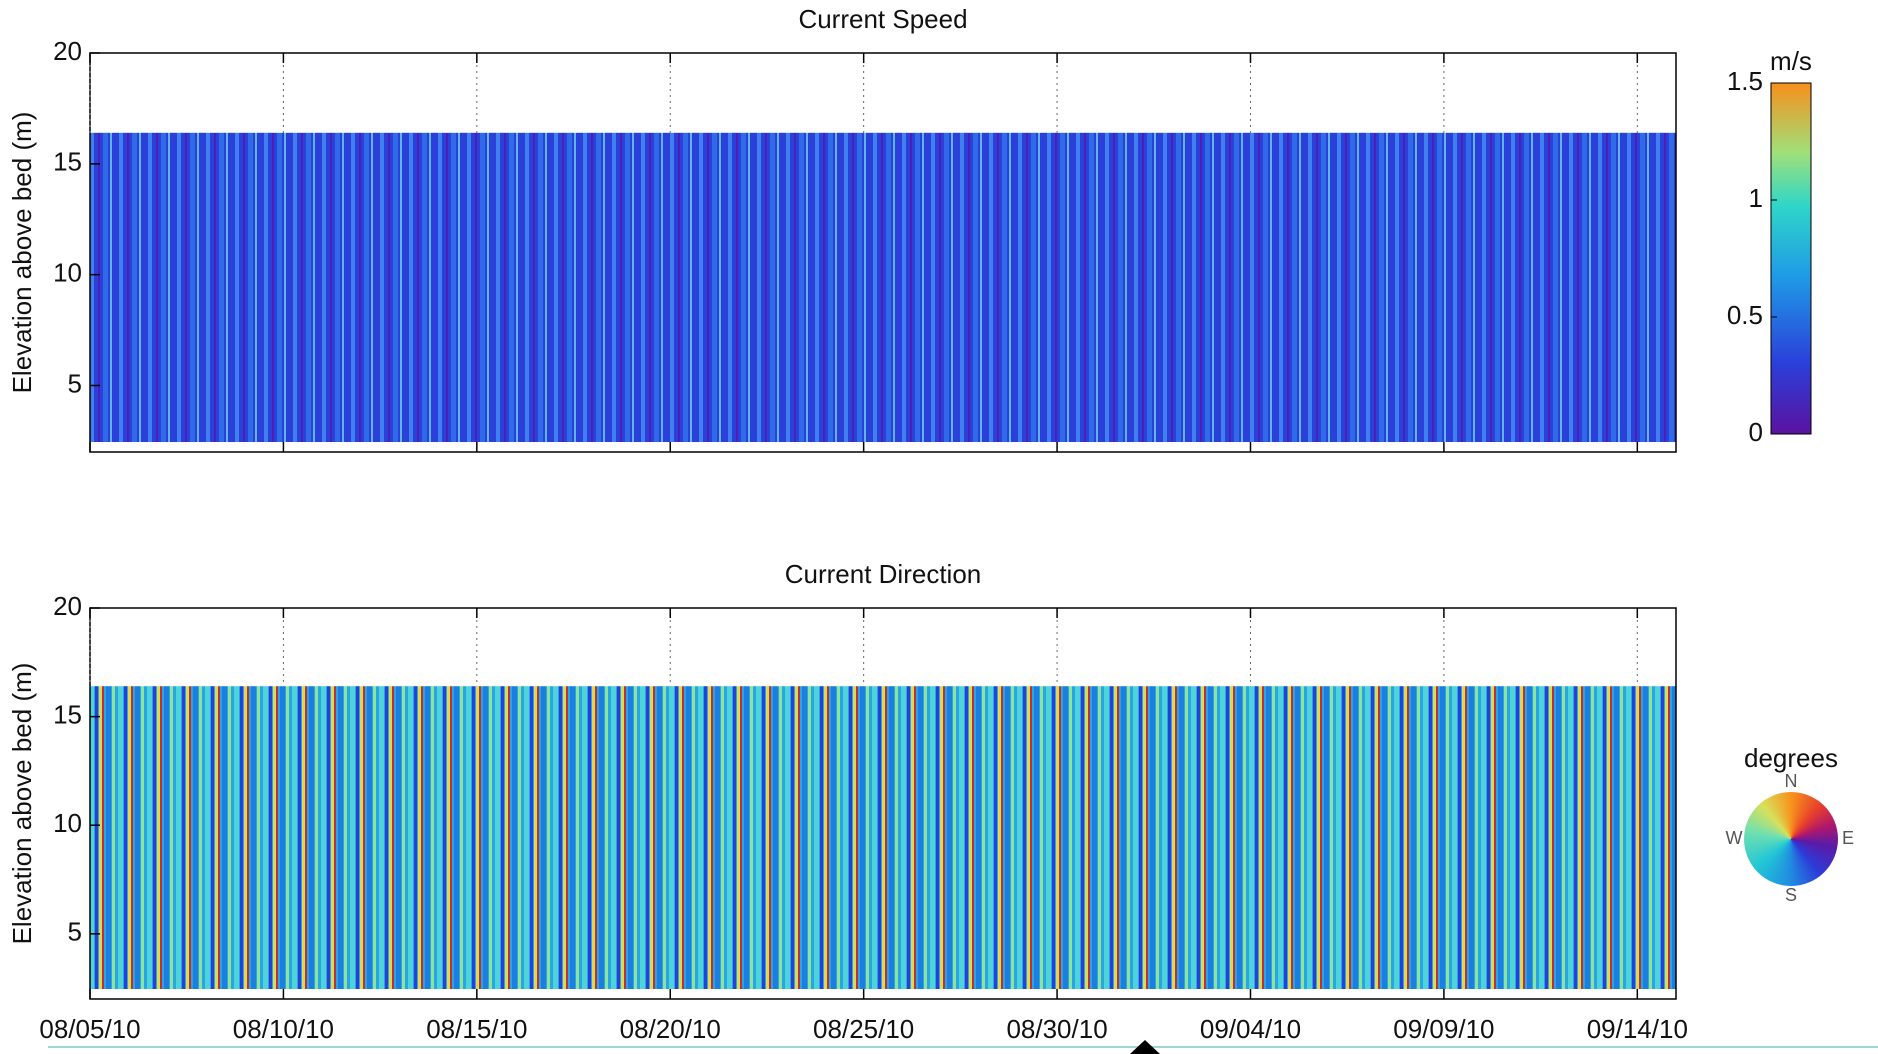  What do you see at coordinates (1791, 258) in the screenshot?
I see `colorbar` at bounding box center [1791, 258].